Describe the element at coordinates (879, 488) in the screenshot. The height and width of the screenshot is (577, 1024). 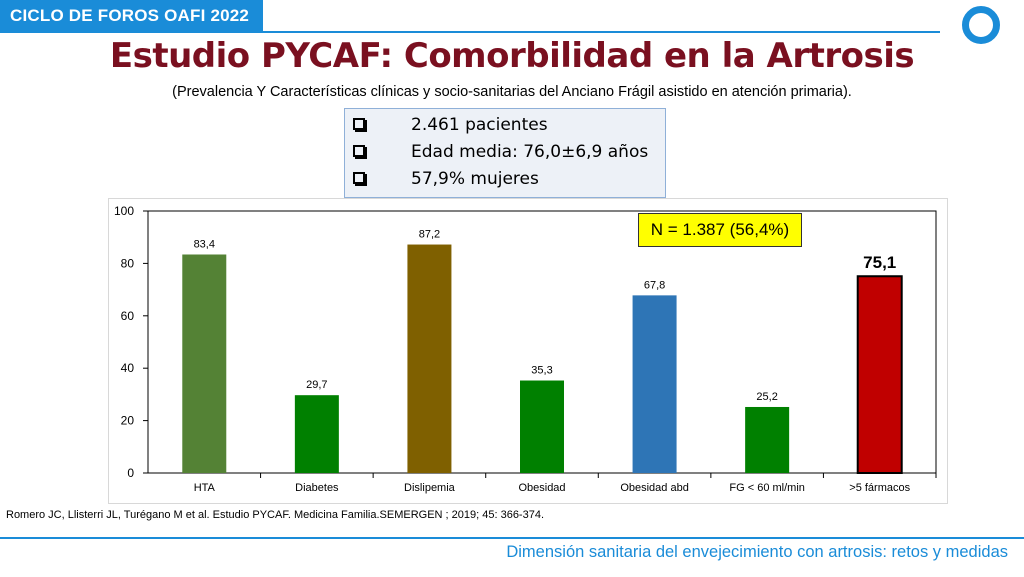
I see `x-category-label: >5 fármacos` at that location.